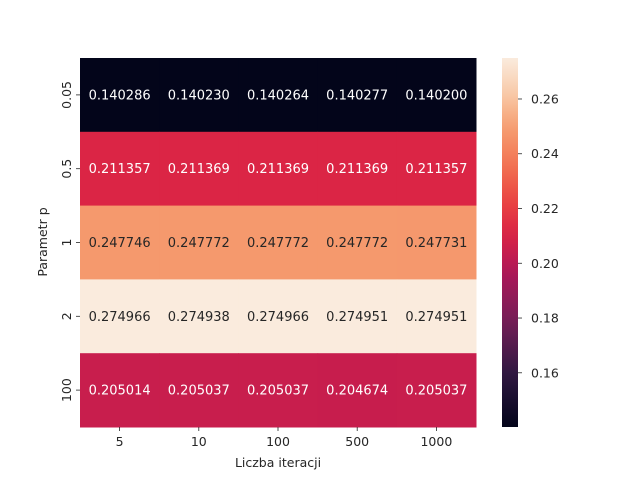 Image resolution: width=640 pixels, height=480 pixels. I want to click on cell-value-label: 0.140264, so click(278, 95).